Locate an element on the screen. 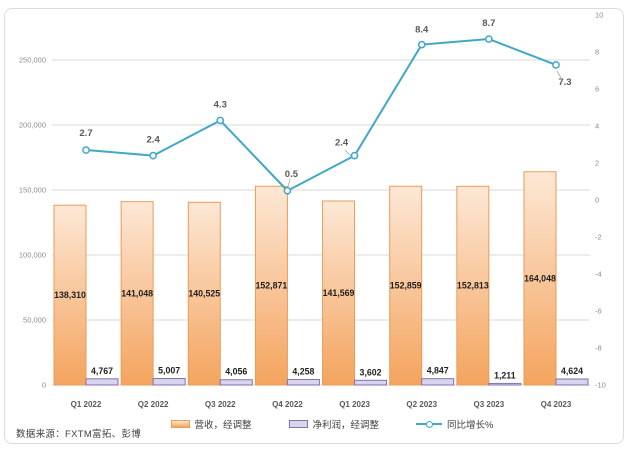 Image resolution: width=635 pixels, height=459 pixels. revenue-bar-label: 152,859 is located at coordinates (406, 286).